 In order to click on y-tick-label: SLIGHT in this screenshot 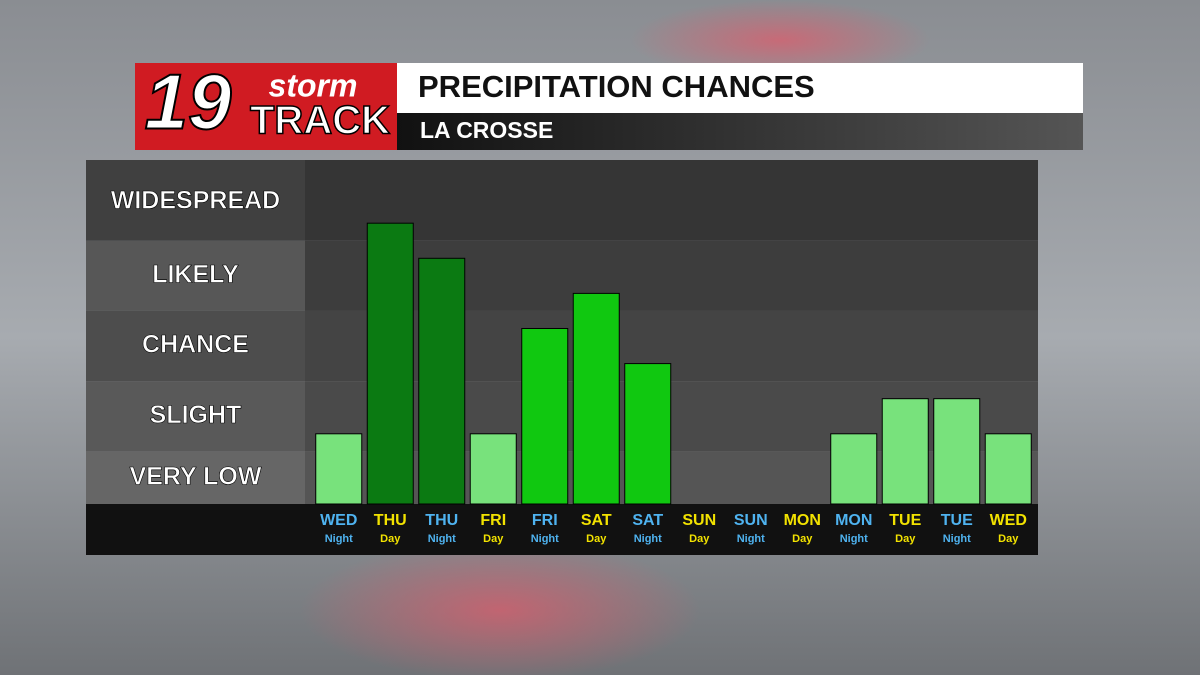, I will do `click(196, 415)`.